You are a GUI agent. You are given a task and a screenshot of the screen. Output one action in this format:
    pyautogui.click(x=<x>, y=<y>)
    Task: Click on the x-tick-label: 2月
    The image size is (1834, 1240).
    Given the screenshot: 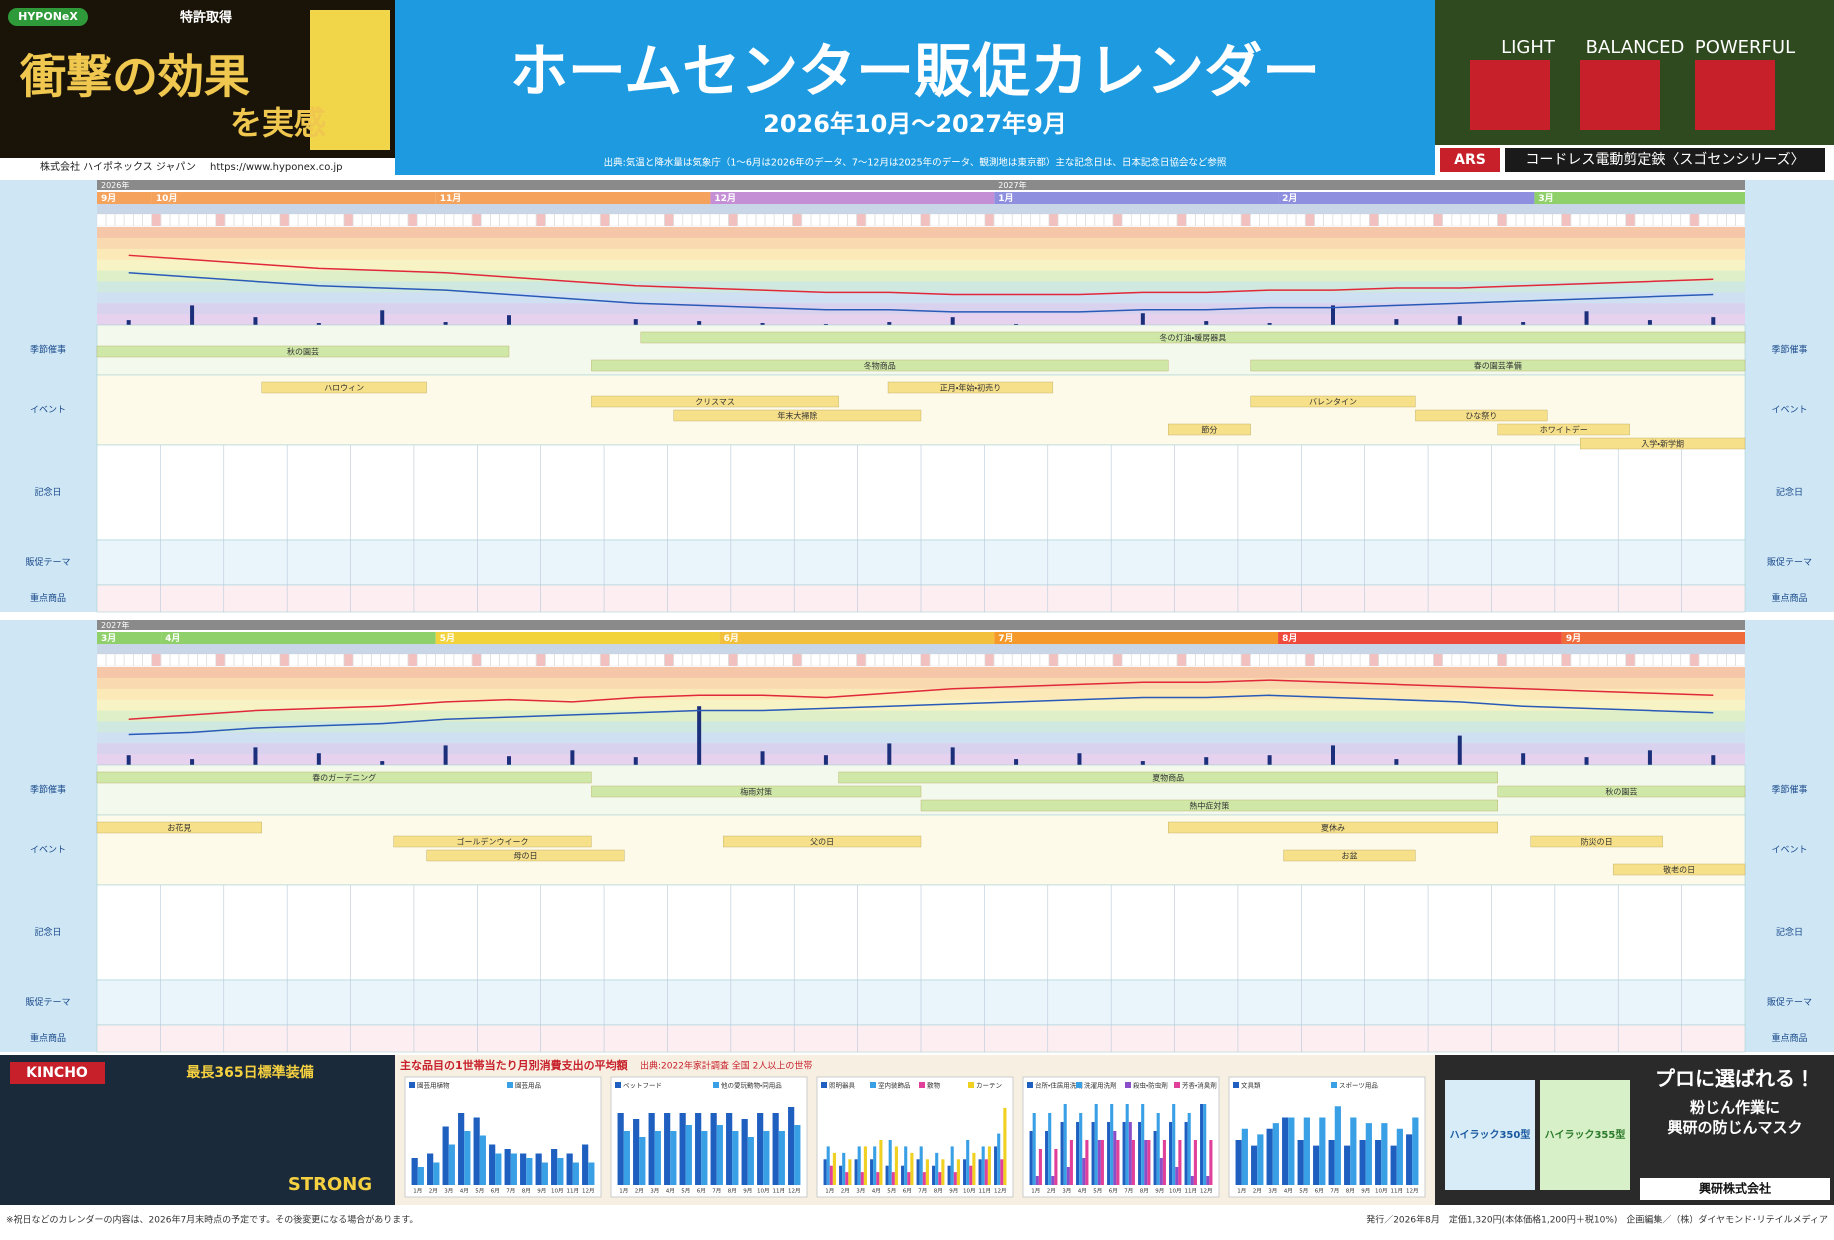 What is the action you would take?
    pyautogui.click(x=433, y=1191)
    